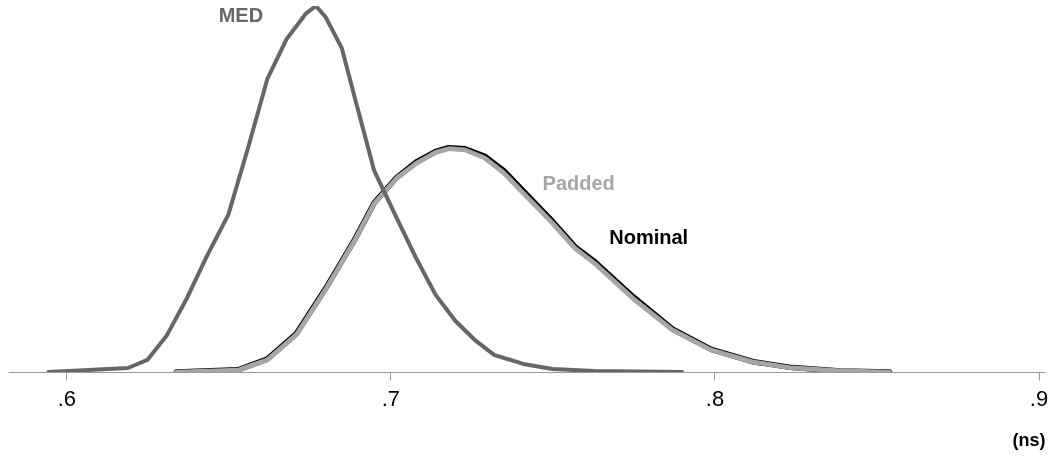  I want to click on x-tick-label: .9, so click(1039, 398).